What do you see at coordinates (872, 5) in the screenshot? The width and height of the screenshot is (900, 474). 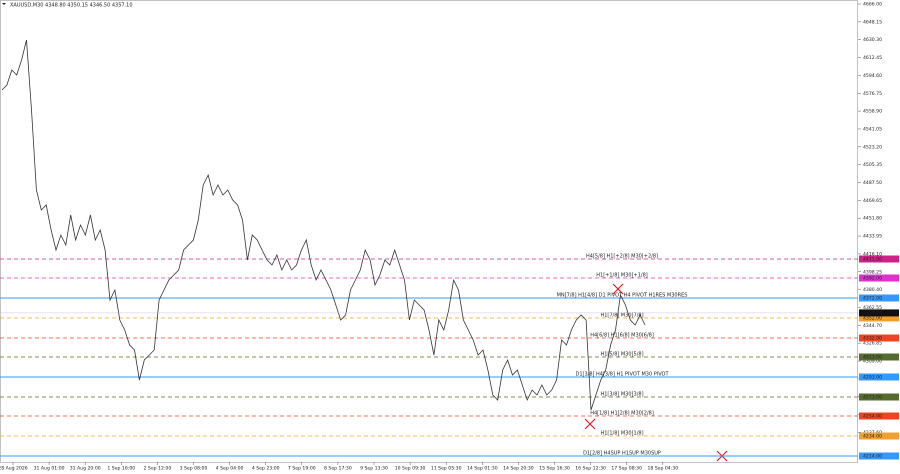 I see `y-tick-label: 4666.00` at bounding box center [872, 5].